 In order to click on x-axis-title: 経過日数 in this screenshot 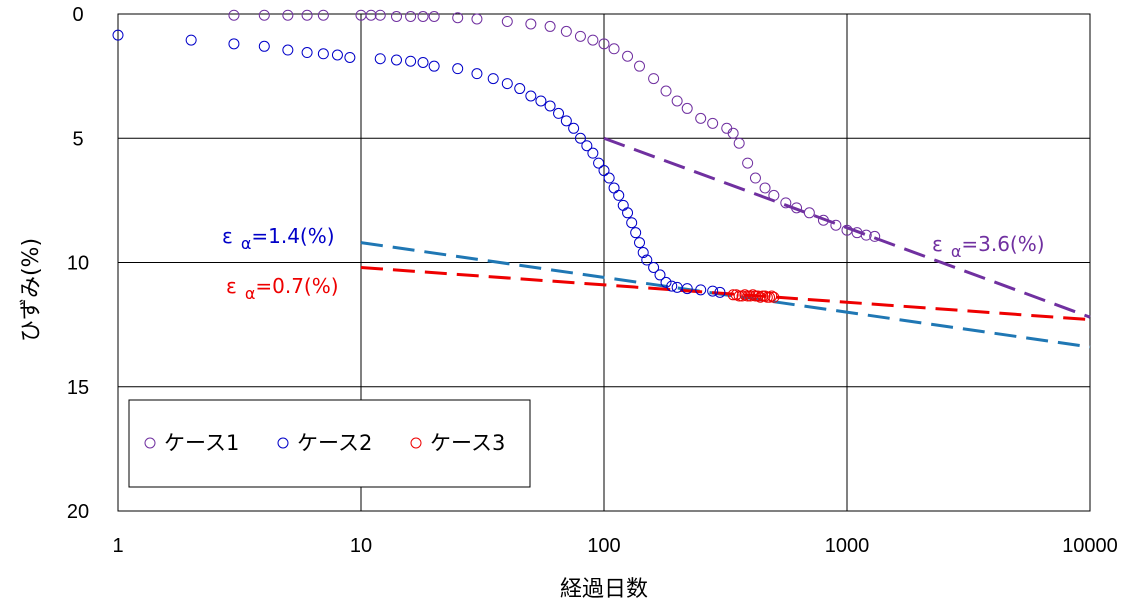, I will do `click(604, 589)`.